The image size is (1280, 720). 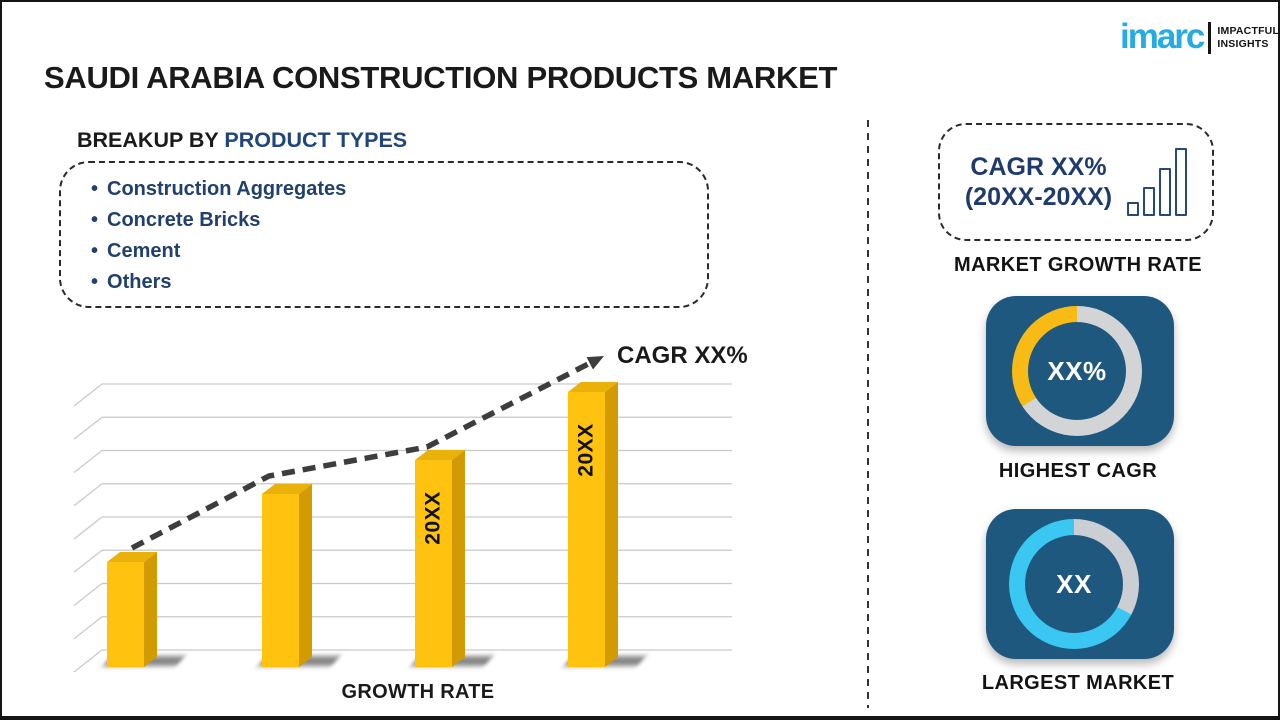 What do you see at coordinates (399, 251) in the screenshot?
I see `list-item: Cement` at bounding box center [399, 251].